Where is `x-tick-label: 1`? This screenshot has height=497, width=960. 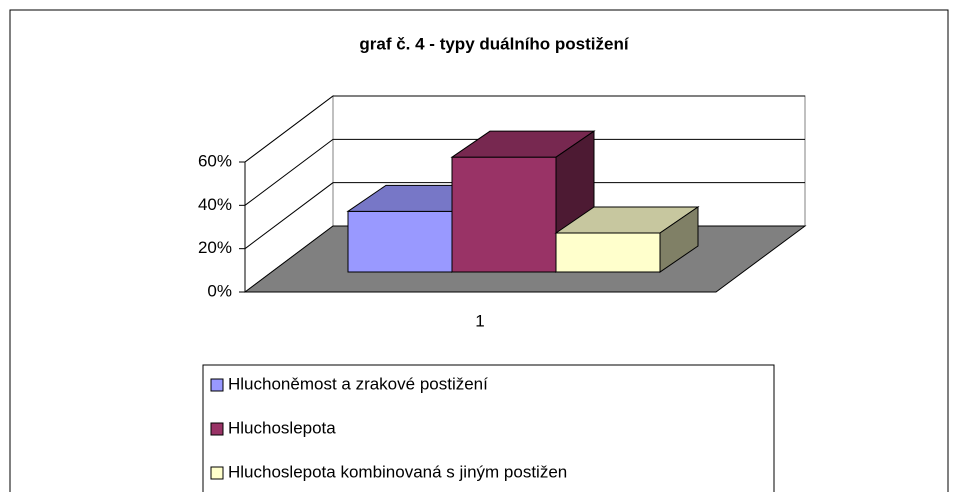 x-tick-label: 1 is located at coordinates (479, 320).